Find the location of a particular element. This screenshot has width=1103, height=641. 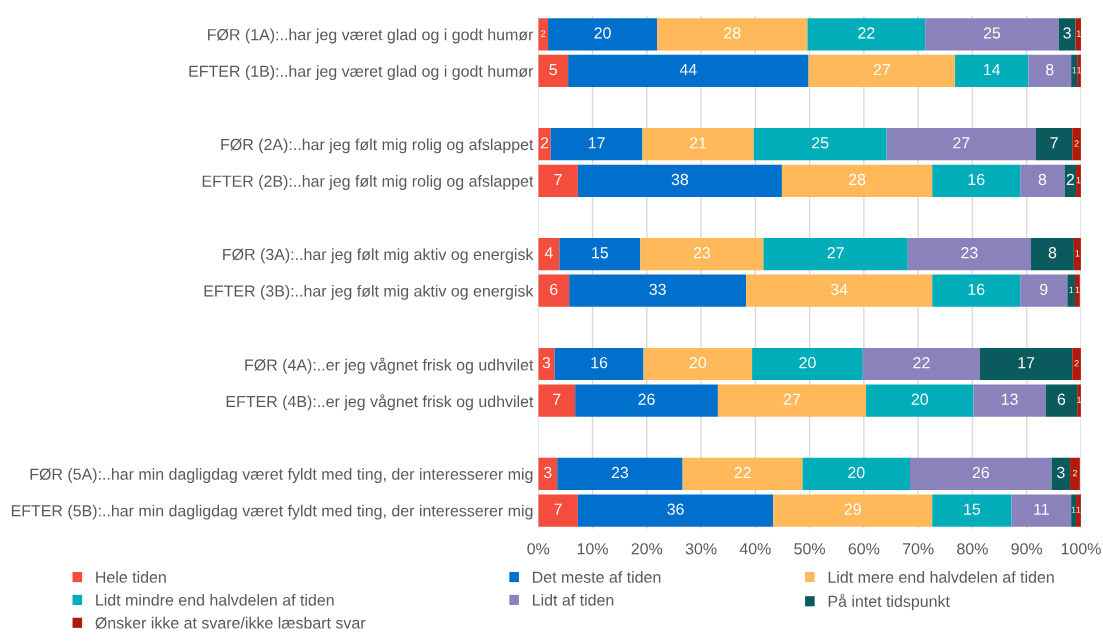

data-label: 9 is located at coordinates (1044, 289).